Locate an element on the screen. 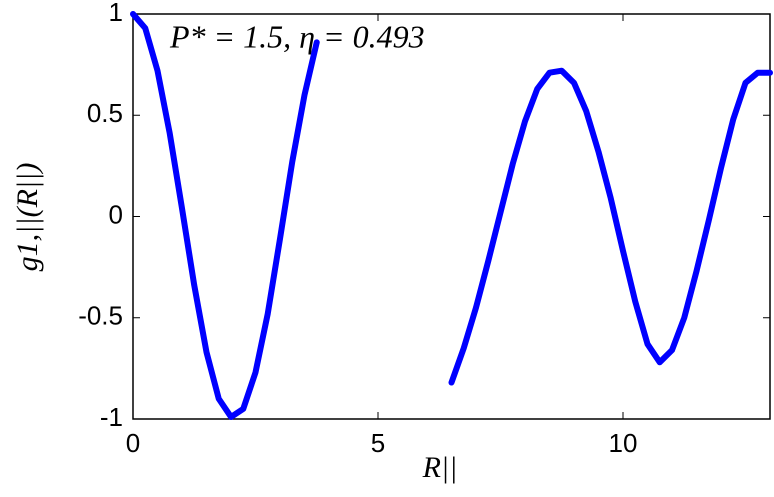  x-axis-label: R|| is located at coordinates (440, 467).